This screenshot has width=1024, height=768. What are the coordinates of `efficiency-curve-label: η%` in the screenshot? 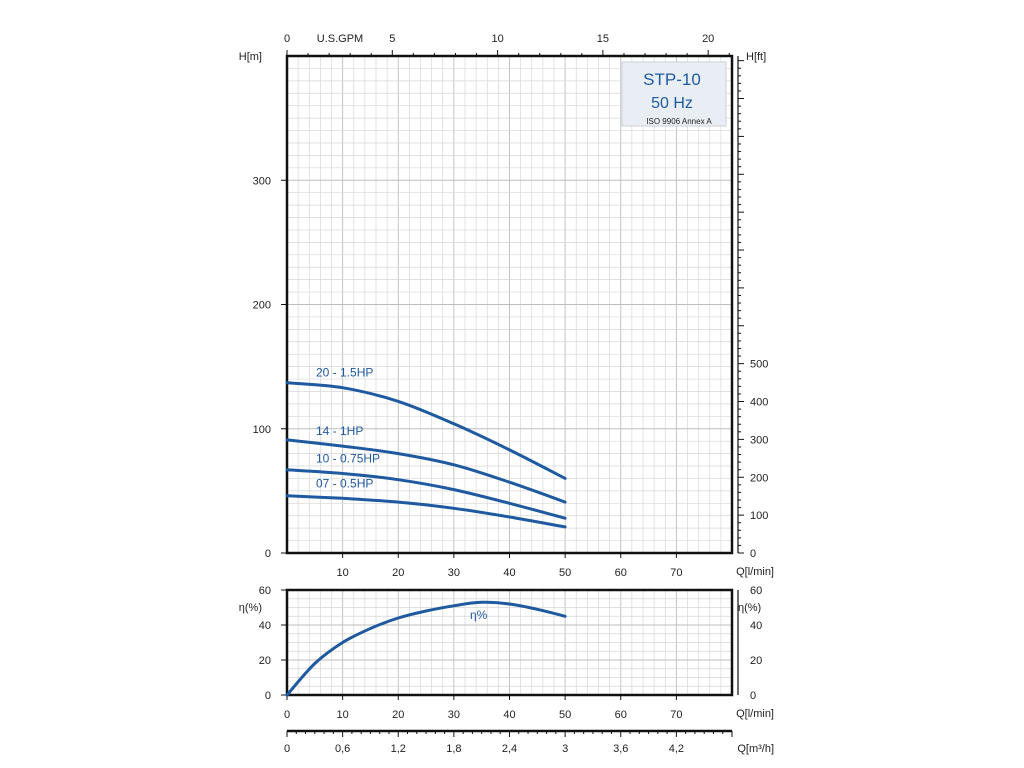 It's located at (479, 615).